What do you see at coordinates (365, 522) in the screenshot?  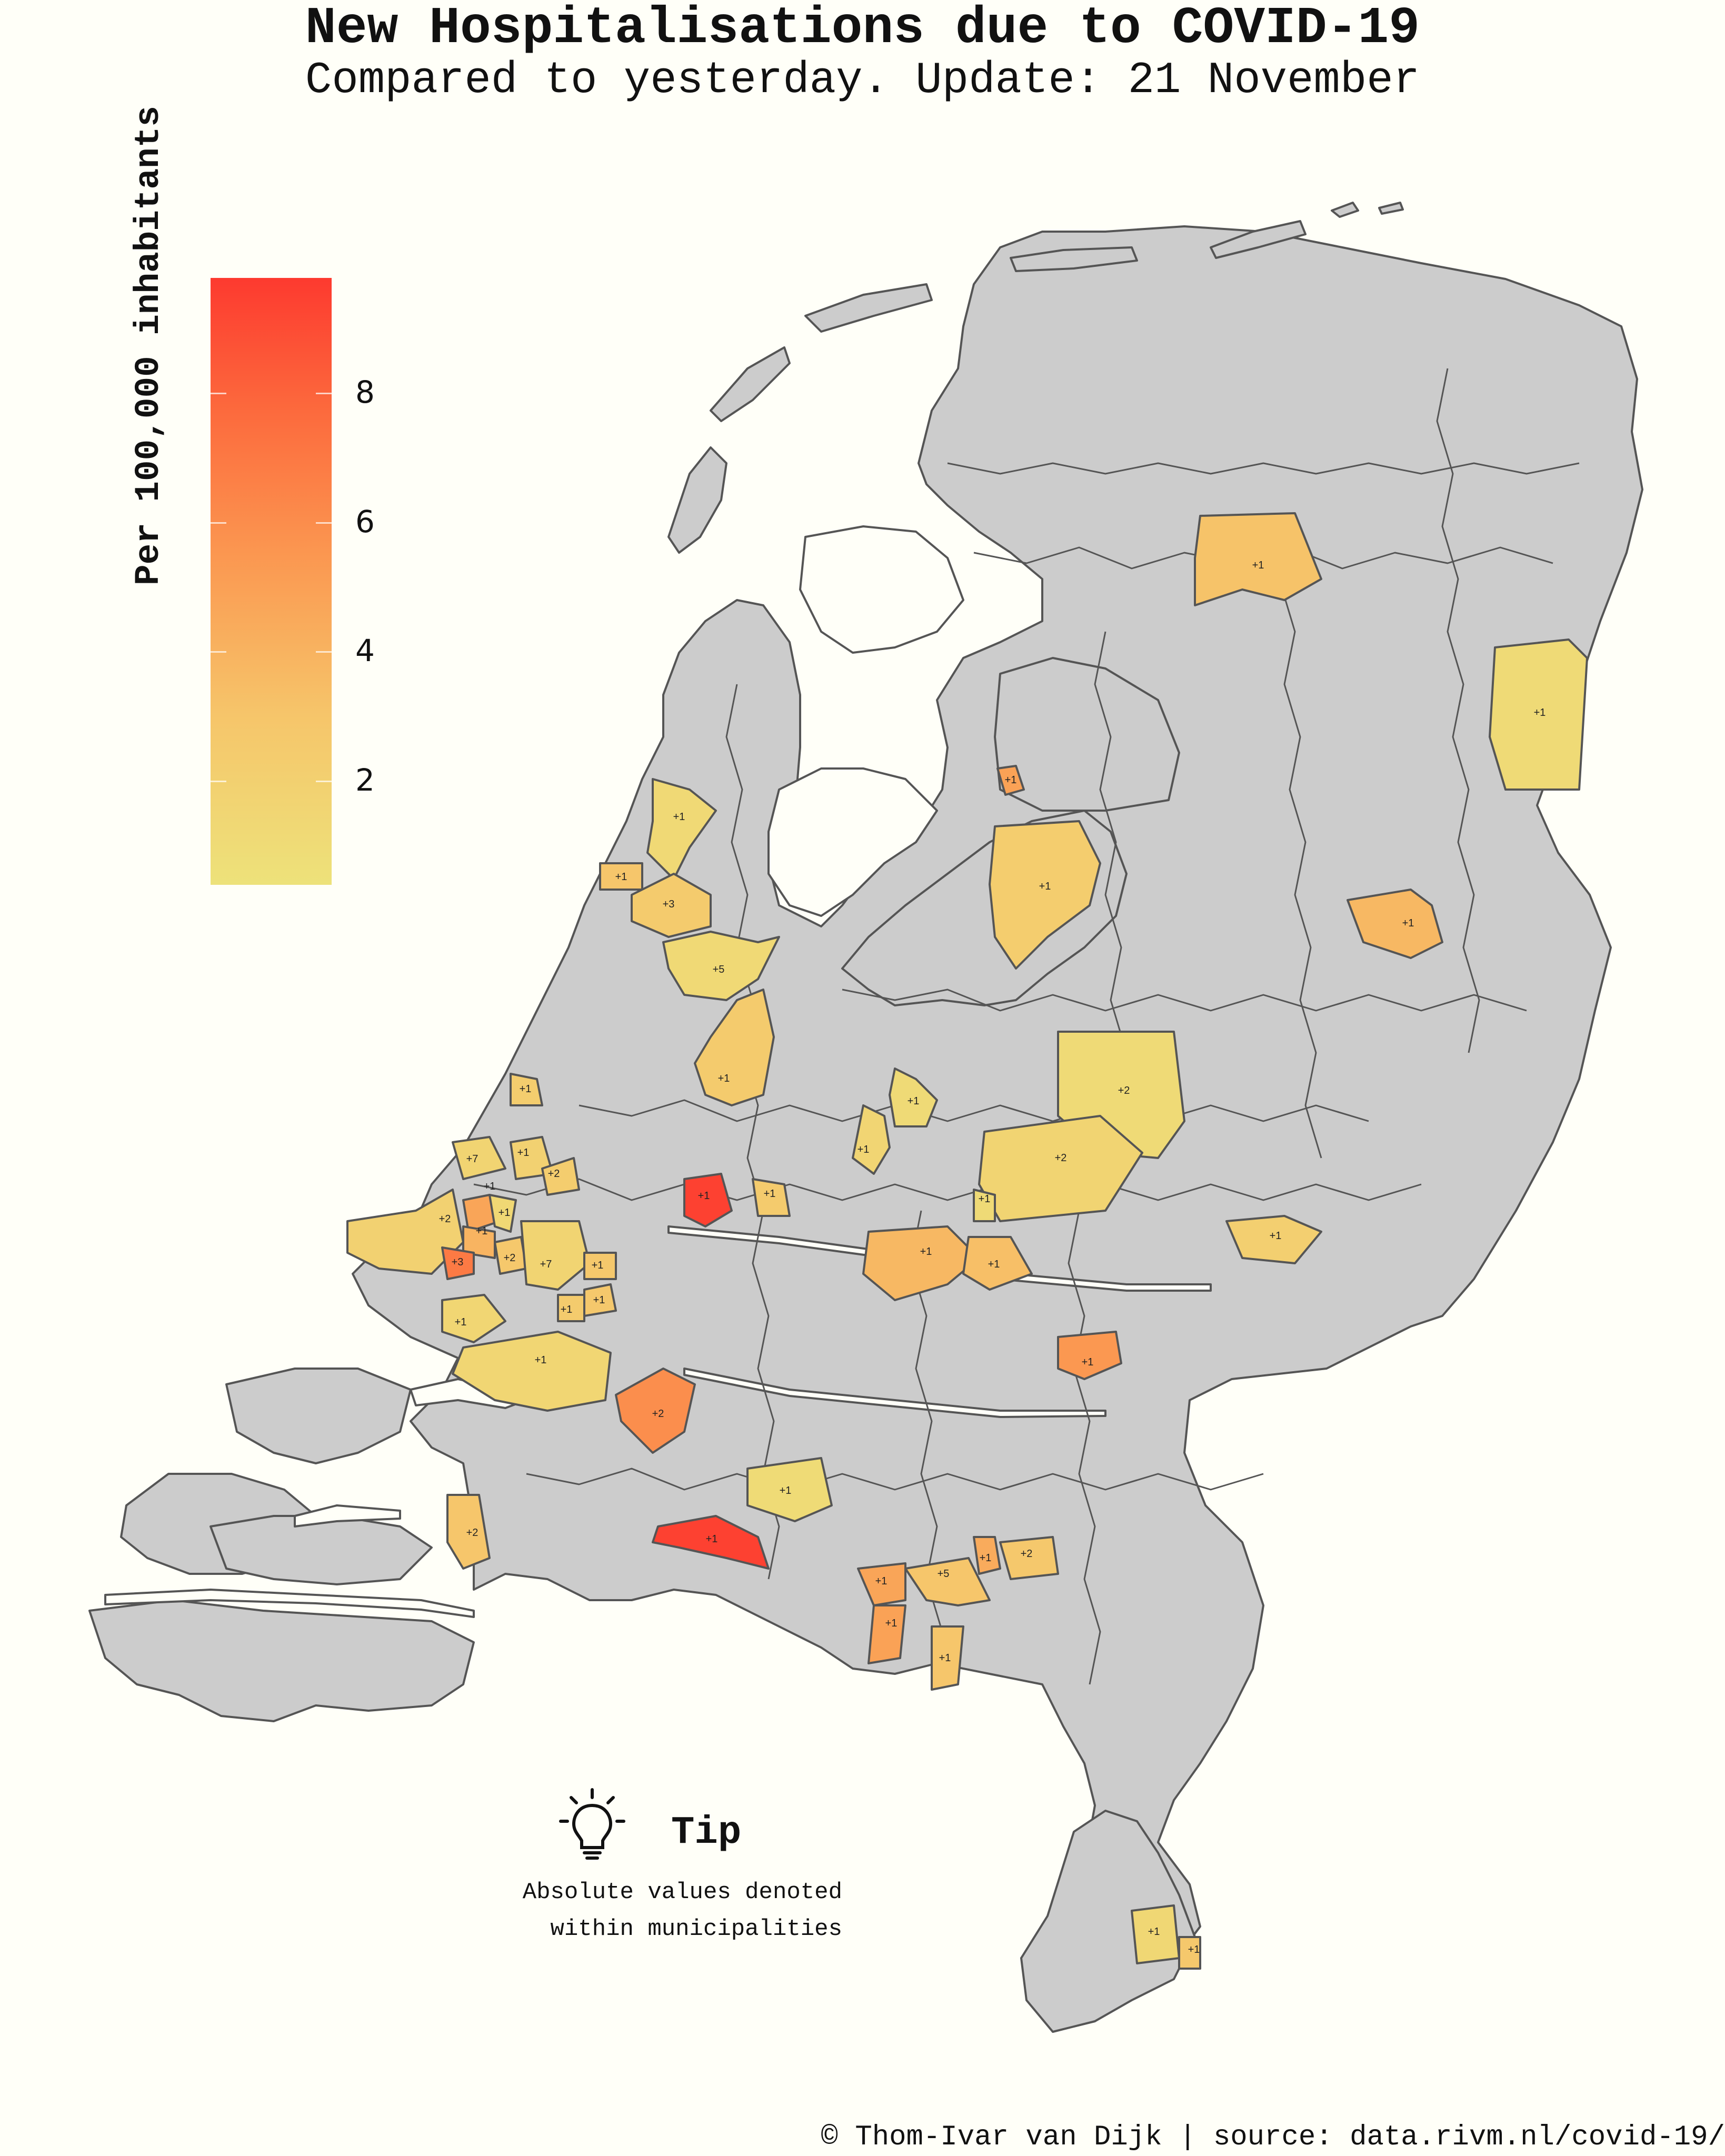 I see `legend-tick-label: 6` at bounding box center [365, 522].